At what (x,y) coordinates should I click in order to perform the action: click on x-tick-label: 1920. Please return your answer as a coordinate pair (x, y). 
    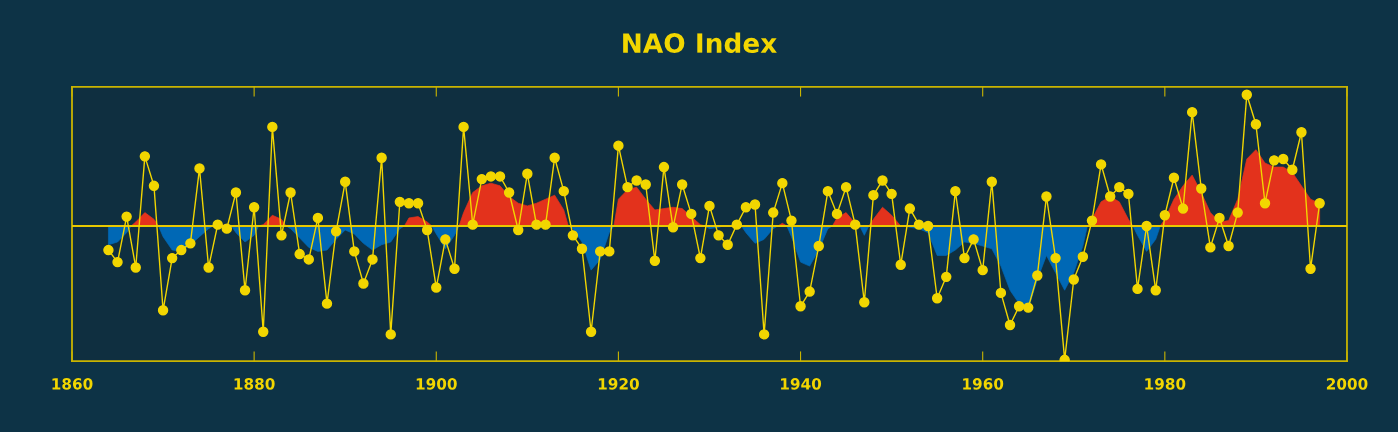
    Looking at the image, I should click on (618, 384).